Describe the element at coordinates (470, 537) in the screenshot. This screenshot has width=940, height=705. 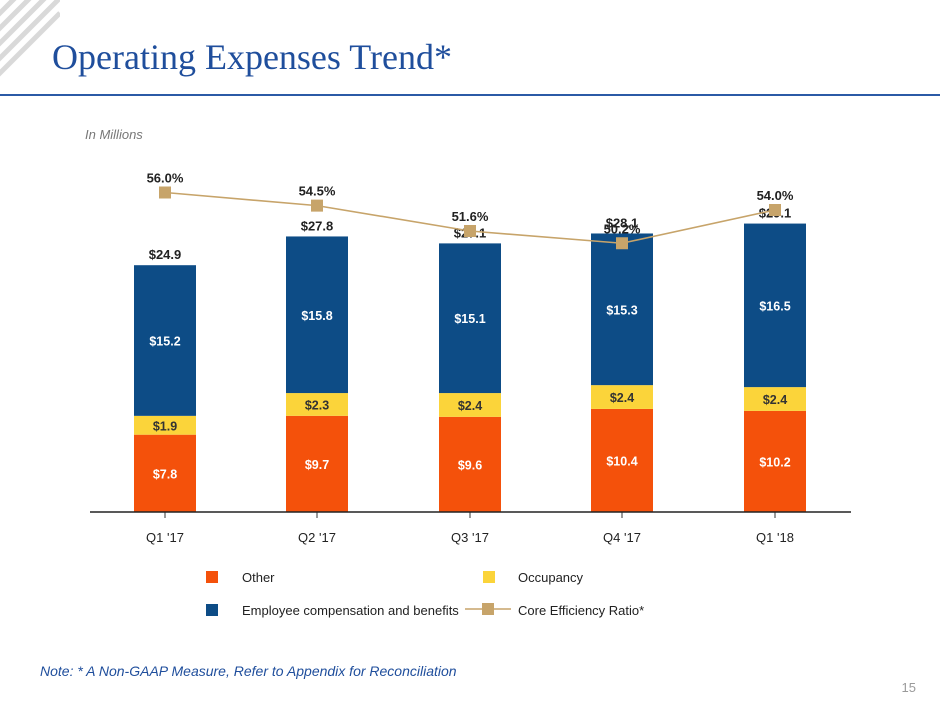
I see `x-tick-label: Q3 '17` at that location.